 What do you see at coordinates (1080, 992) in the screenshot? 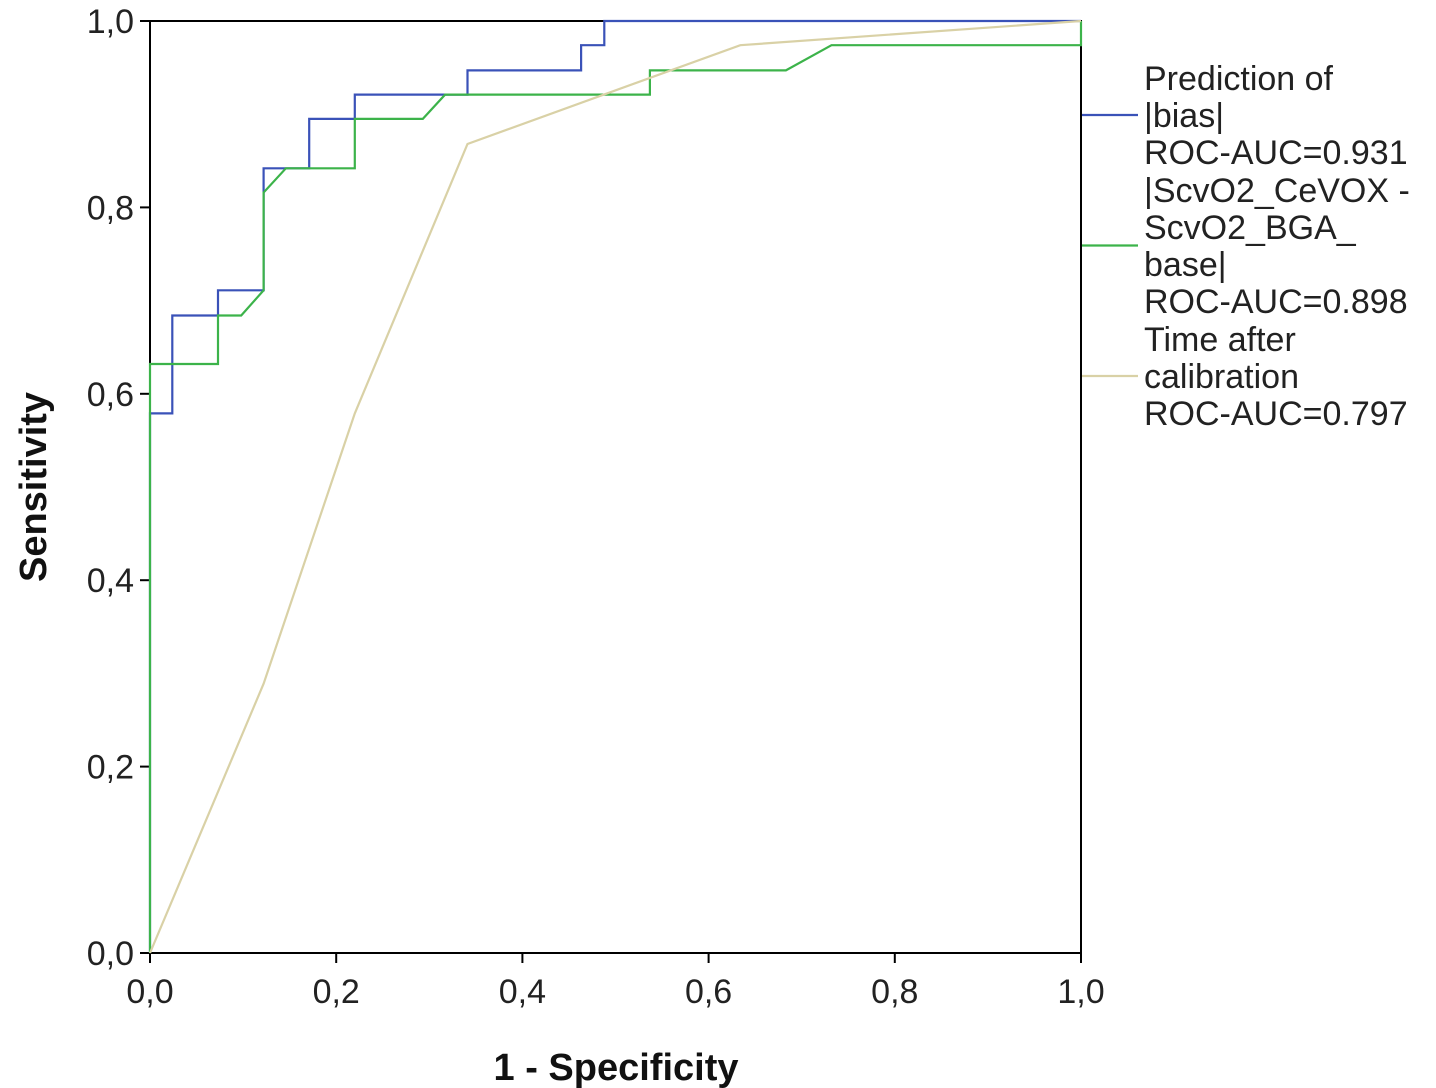
I see `x-tick-label: 1,0` at bounding box center [1080, 992].